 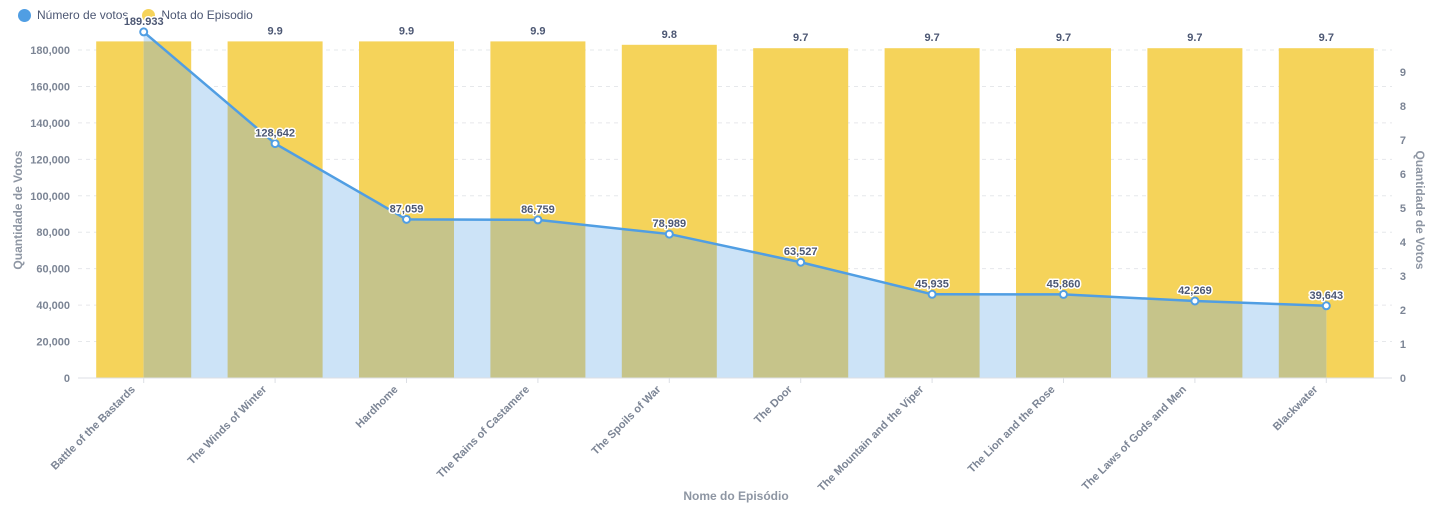 What do you see at coordinates (1420, 209) in the screenshot?
I see `y2-axis-title: Quantidade de Votos` at bounding box center [1420, 209].